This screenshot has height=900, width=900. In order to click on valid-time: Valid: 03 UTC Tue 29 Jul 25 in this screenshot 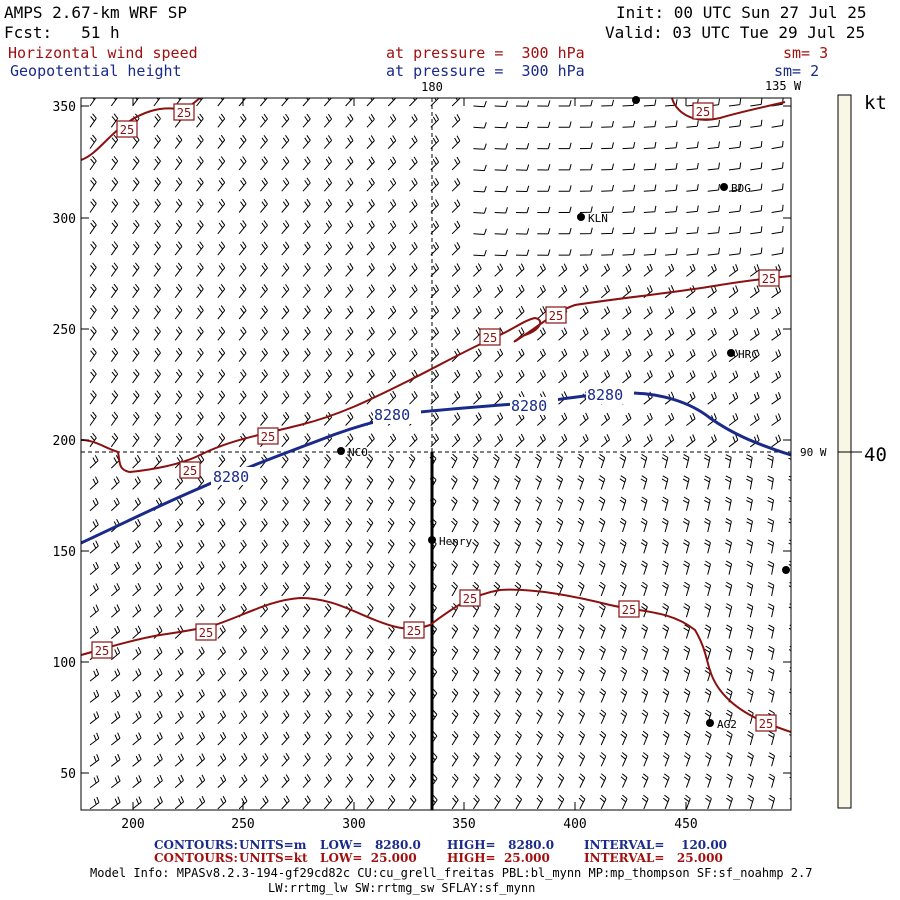, I will do `click(735, 32)`.